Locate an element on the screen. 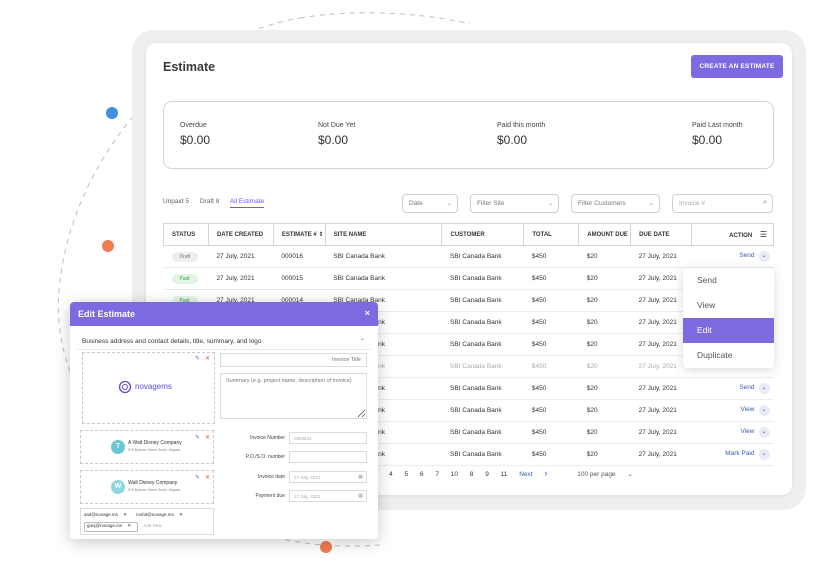 This screenshot has width=836, height=563. customers-filter: Filter Customers ⌄ is located at coordinates (615, 203).